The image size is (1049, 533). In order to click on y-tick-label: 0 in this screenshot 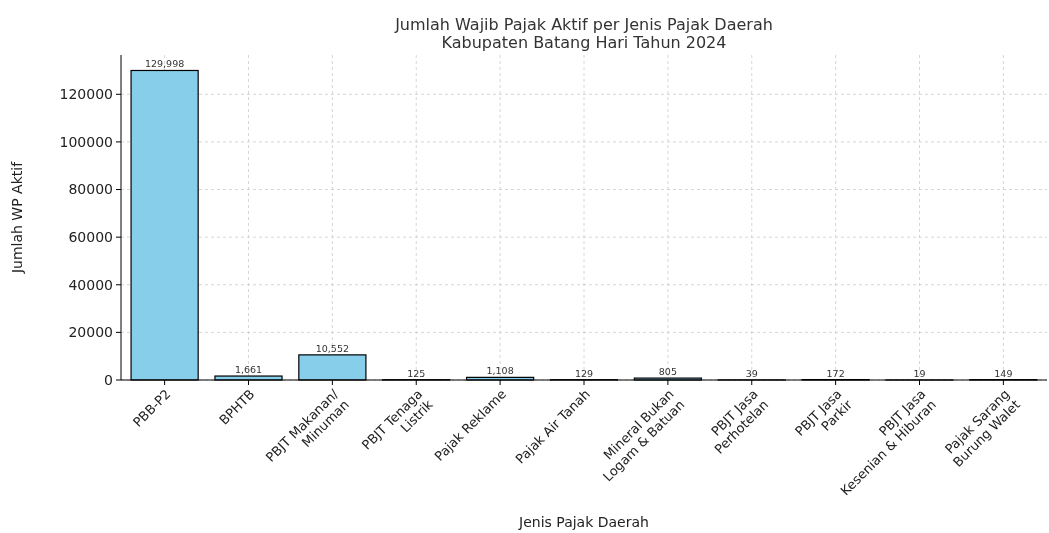, I will do `click(108, 379)`.